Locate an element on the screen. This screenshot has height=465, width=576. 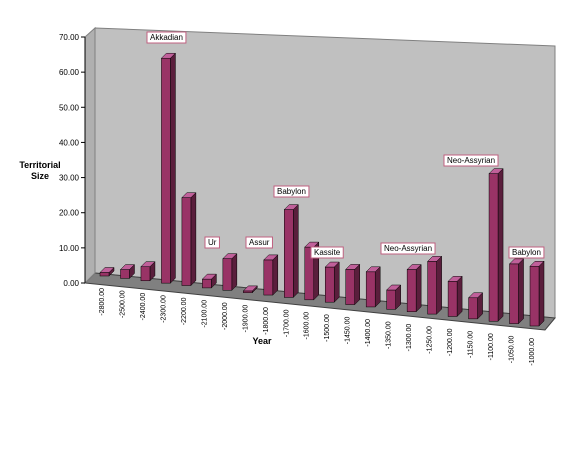
x-tick-label: -1100.00 is located at coordinates (491, 346).